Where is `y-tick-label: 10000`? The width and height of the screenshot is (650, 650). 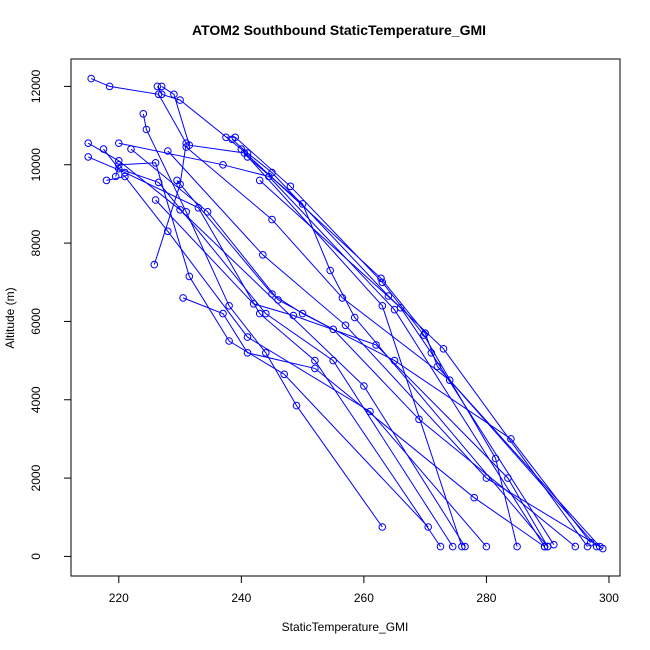 y-tick-label: 10000 is located at coordinates (36, 165).